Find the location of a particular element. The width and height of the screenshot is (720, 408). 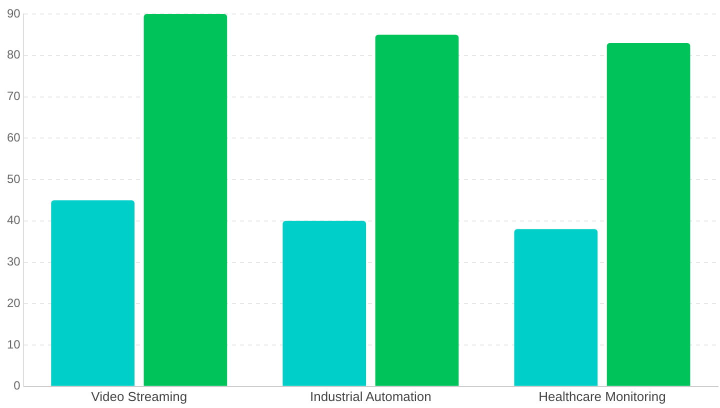

y-tick-label: 20 is located at coordinates (13, 303).